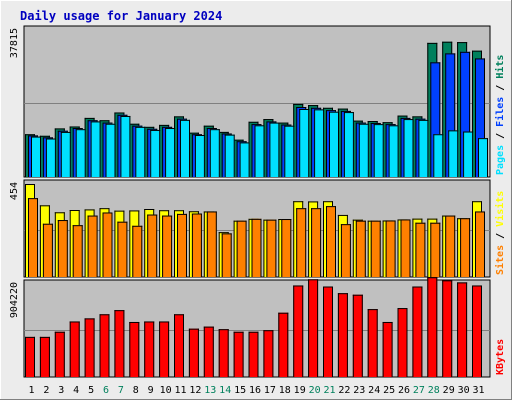 The image size is (512, 400). What do you see at coordinates (500, 67) in the screenshot?
I see `legend-hits: Hits` at bounding box center [500, 67].